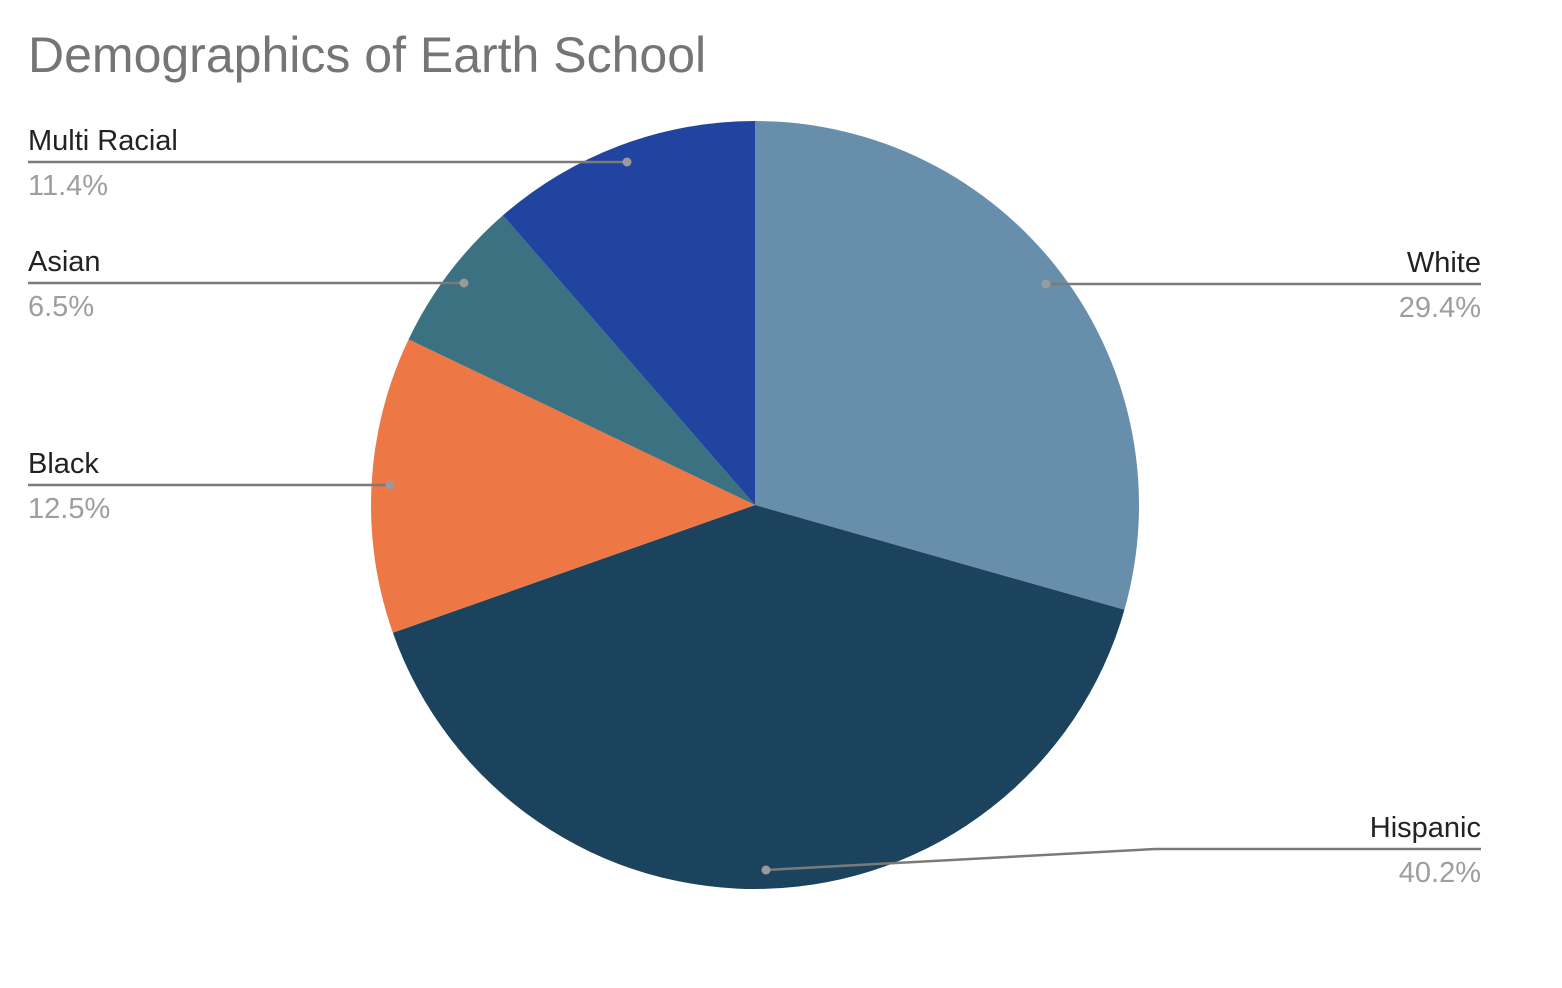  Describe the element at coordinates (367, 55) in the screenshot. I see `chart-title: Demographics of Earth School` at that location.